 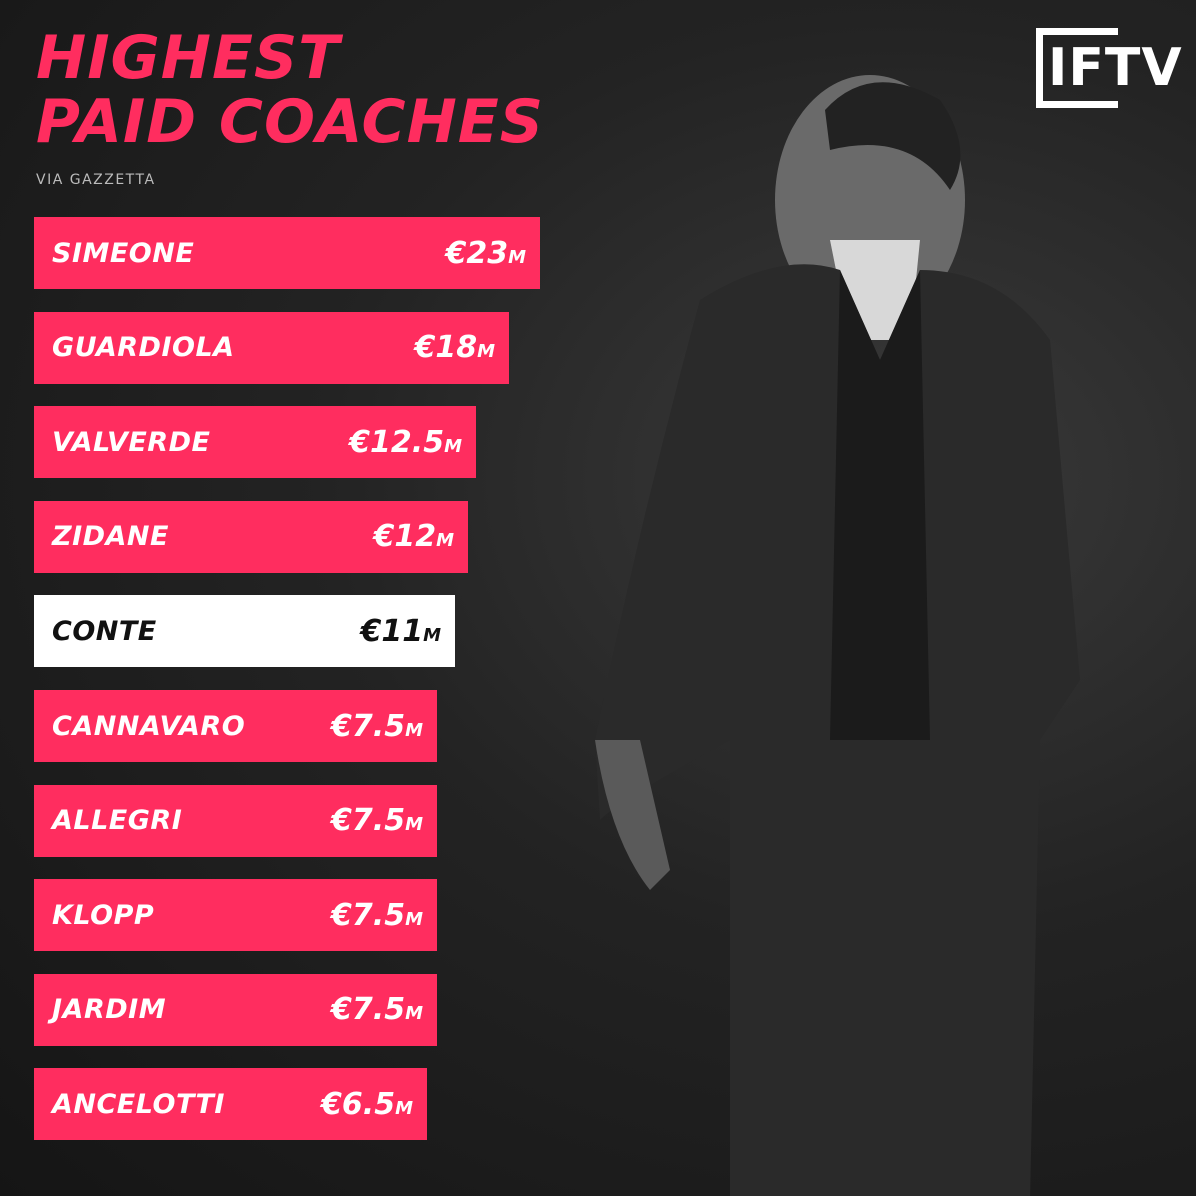 What do you see at coordinates (235, 915) in the screenshot?
I see `coach-row: KLOPP €7.5M` at bounding box center [235, 915].